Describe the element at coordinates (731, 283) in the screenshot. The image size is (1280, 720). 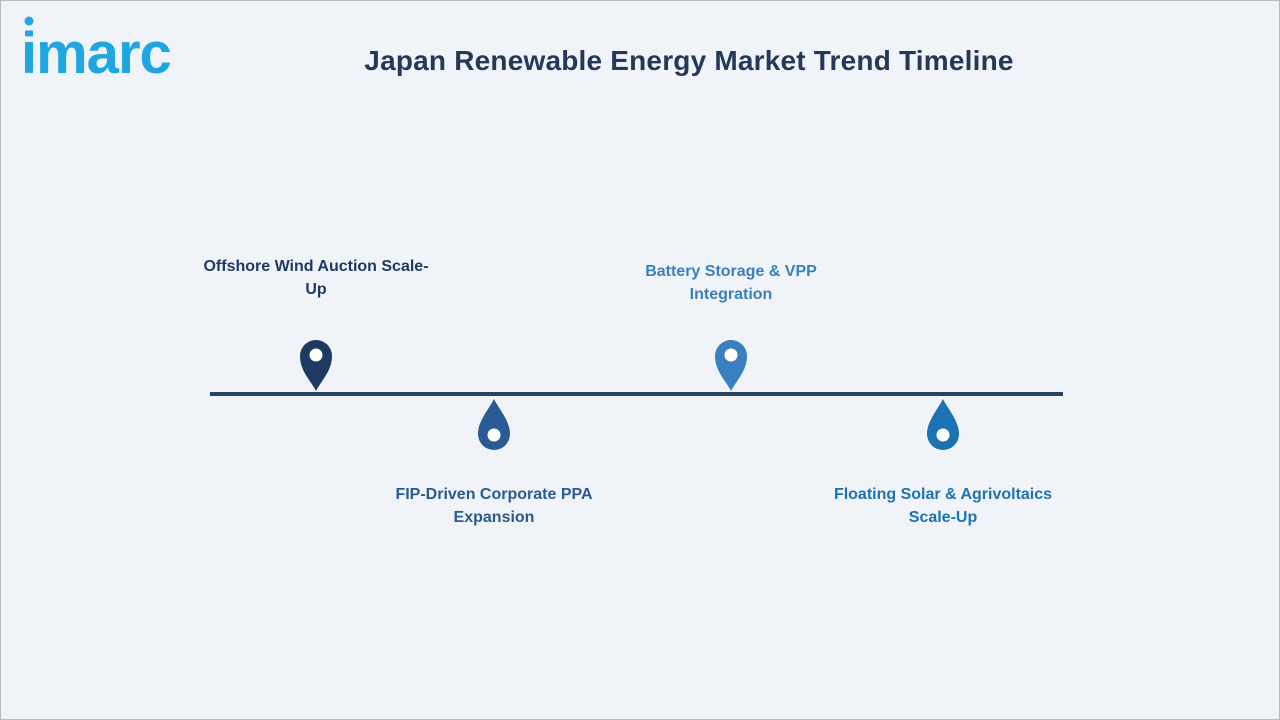
I see `milestone-label-3: Battery Storage & VPP Integration` at that location.